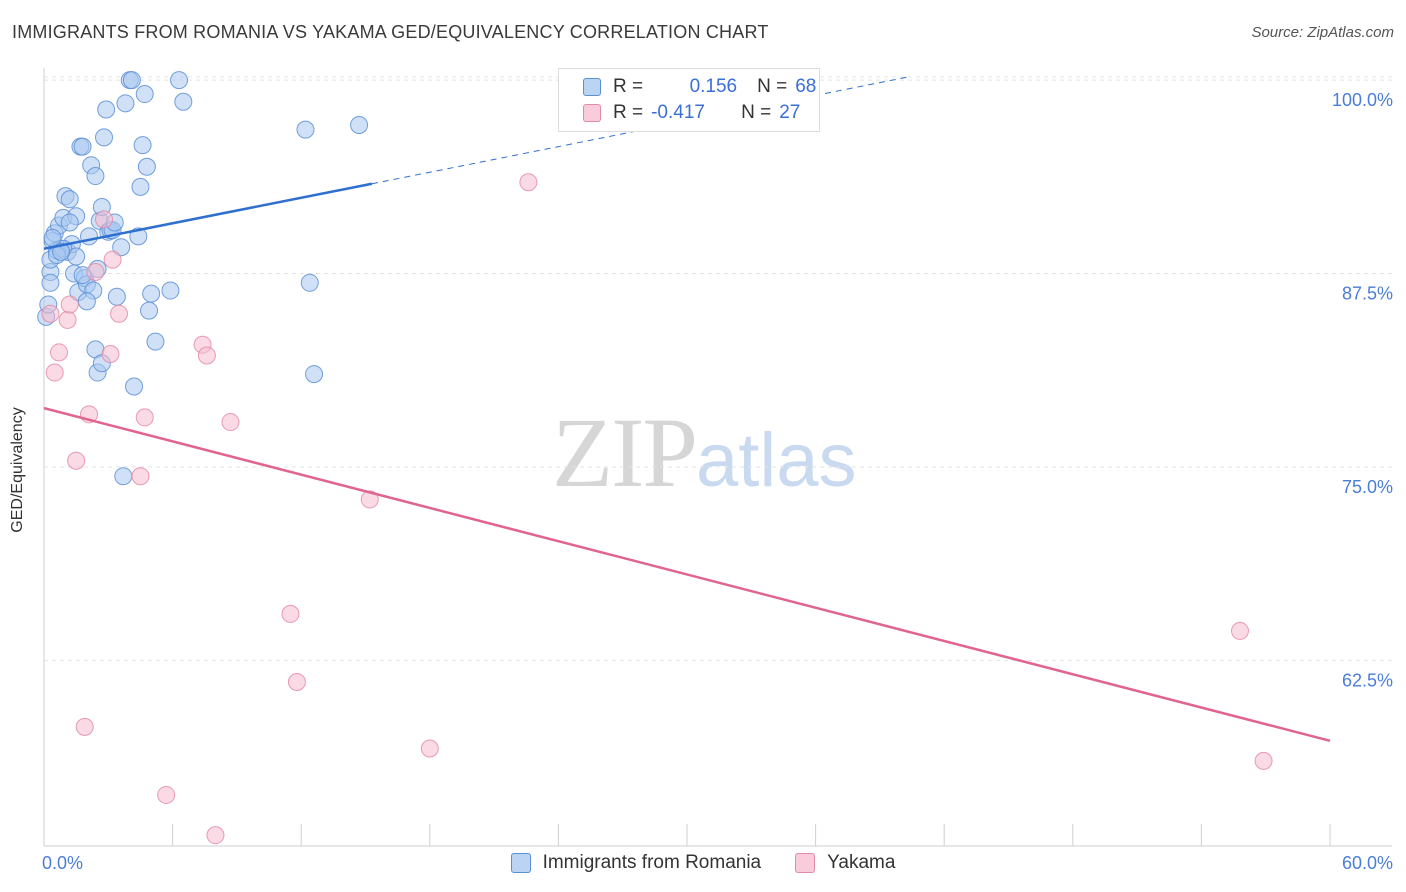 The width and height of the screenshot is (1406, 892). I want to click on source-credit: Source: ZipAtlas.com, so click(1322, 32).